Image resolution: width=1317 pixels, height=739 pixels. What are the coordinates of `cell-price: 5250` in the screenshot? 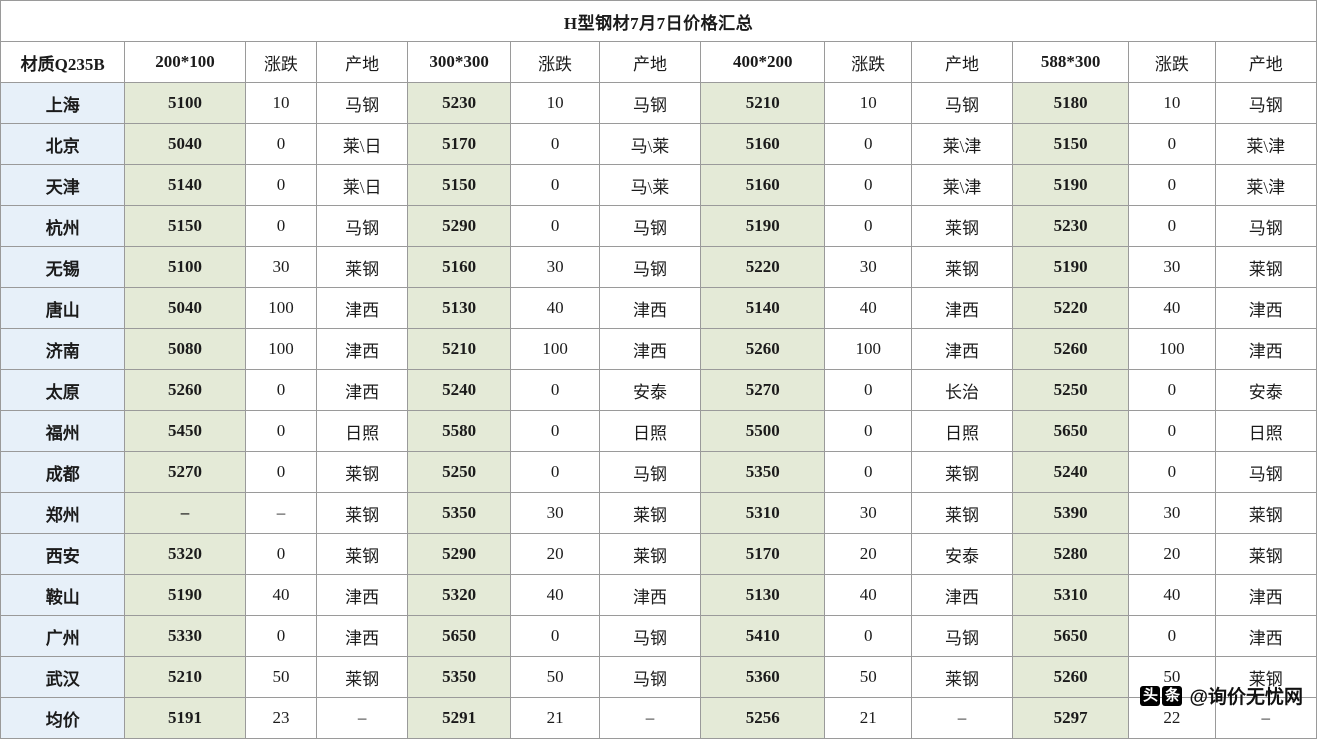 It's located at (1071, 390).